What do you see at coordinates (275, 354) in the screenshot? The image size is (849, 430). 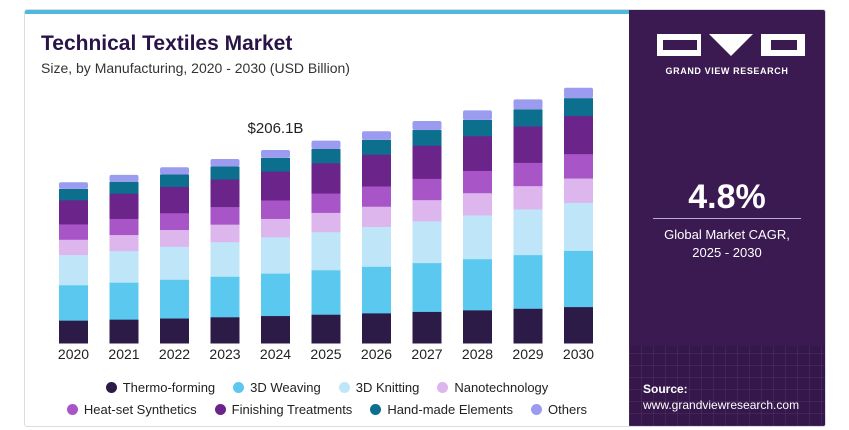 I see `x-tick-label: 2024` at bounding box center [275, 354].